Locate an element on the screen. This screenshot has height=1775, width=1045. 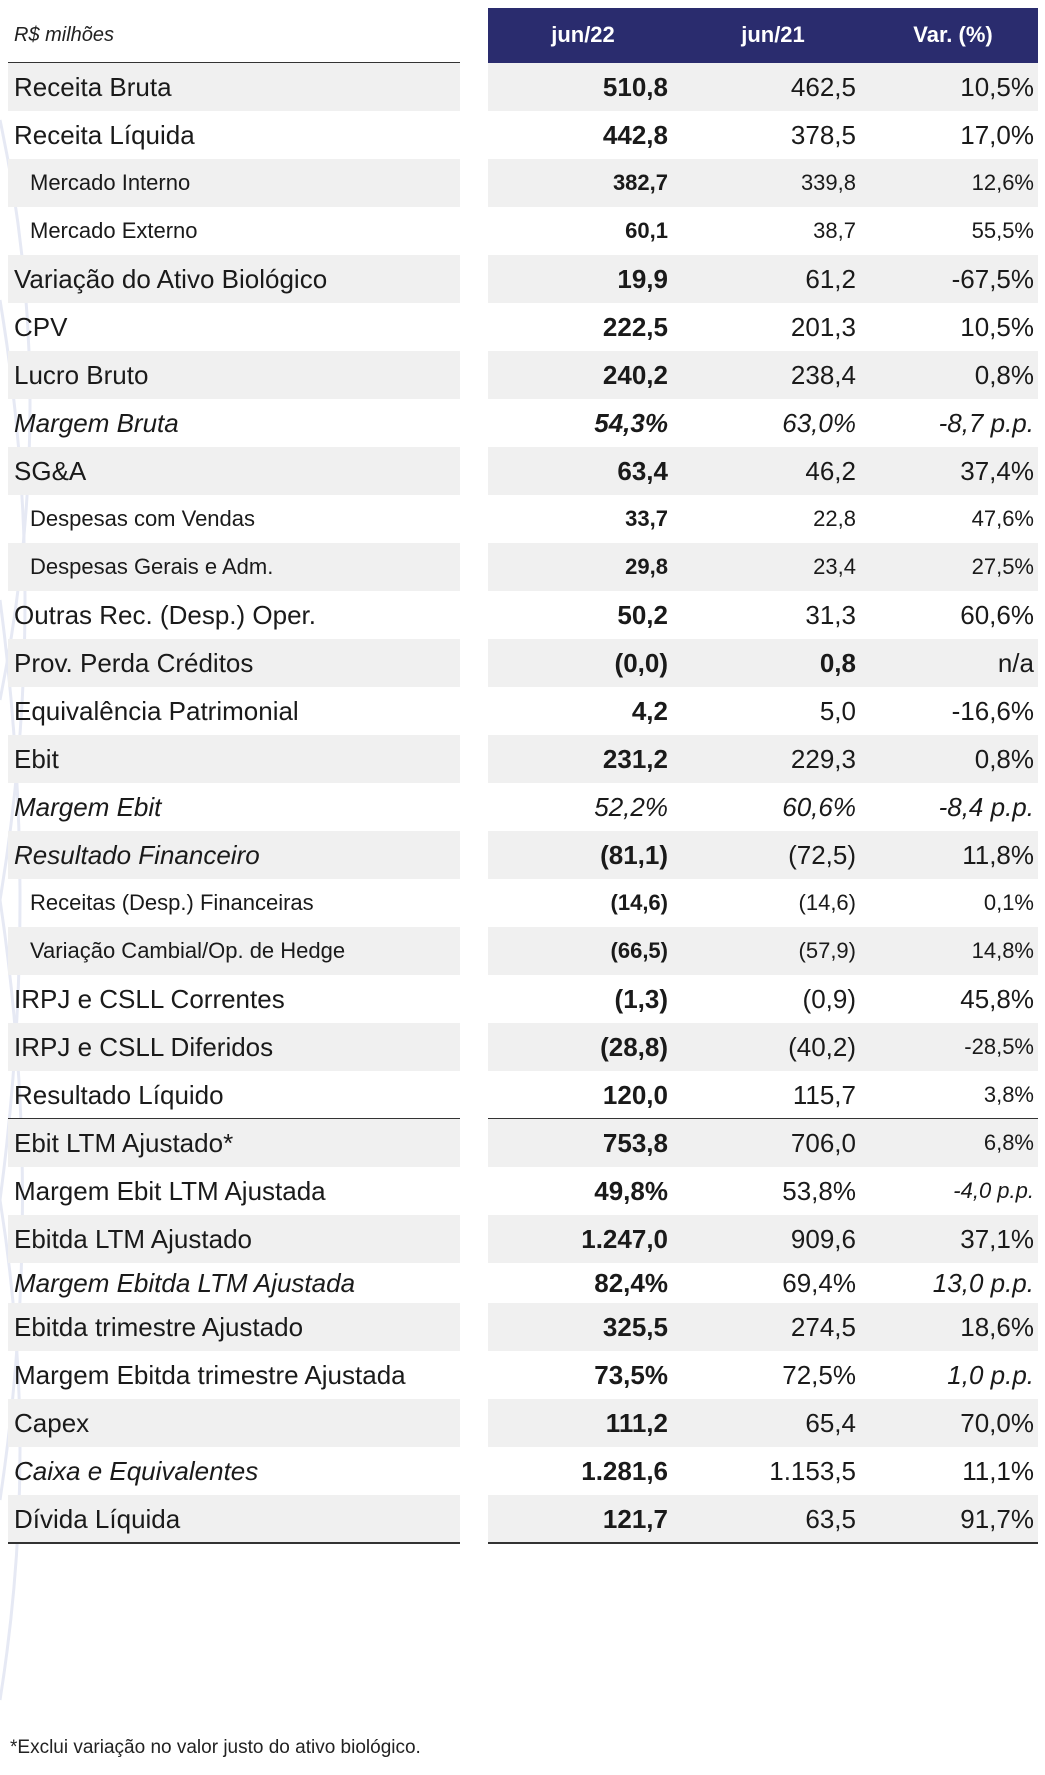
value-jun21: 274,5 is located at coordinates (823, 1326).